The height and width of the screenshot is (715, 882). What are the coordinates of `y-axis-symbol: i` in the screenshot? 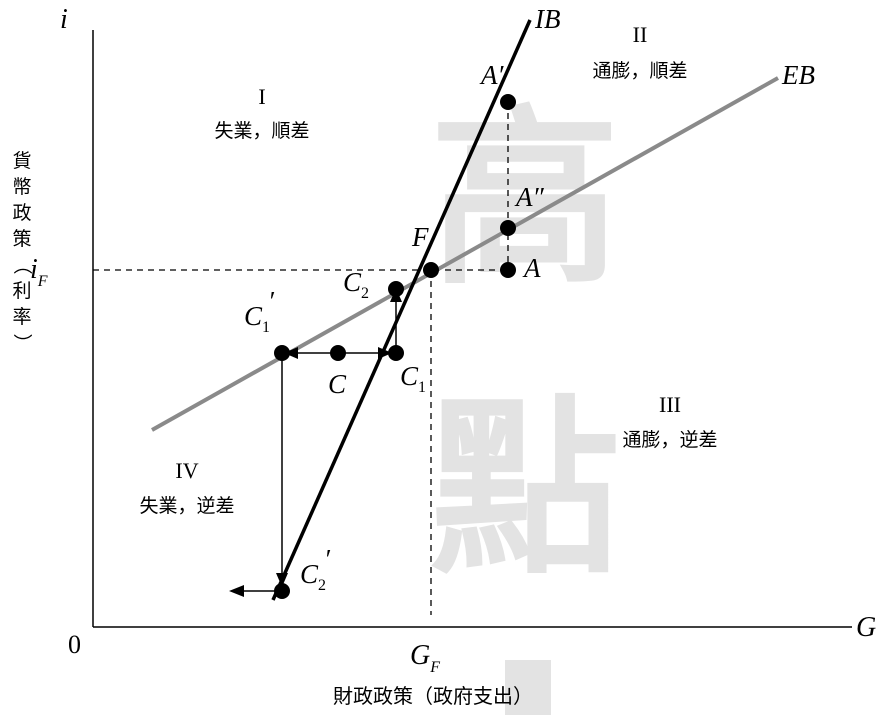 It's located at (64, 19).